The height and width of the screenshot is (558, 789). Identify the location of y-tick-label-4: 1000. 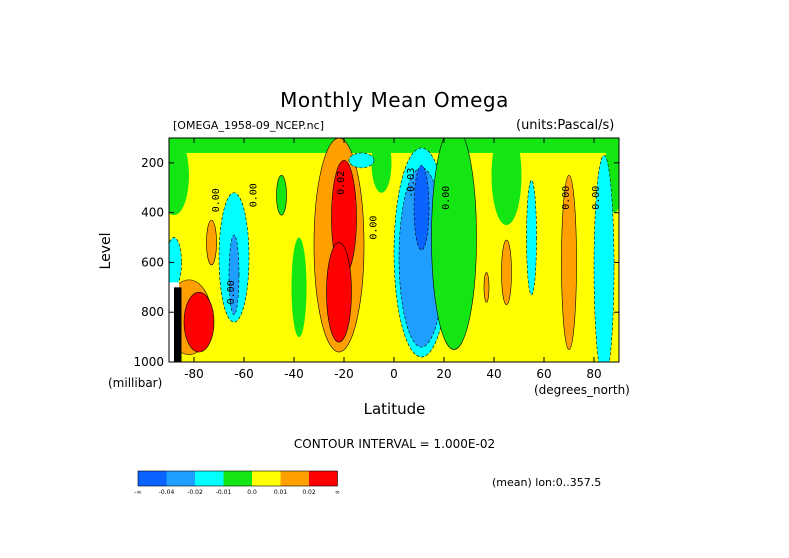
(148, 362).